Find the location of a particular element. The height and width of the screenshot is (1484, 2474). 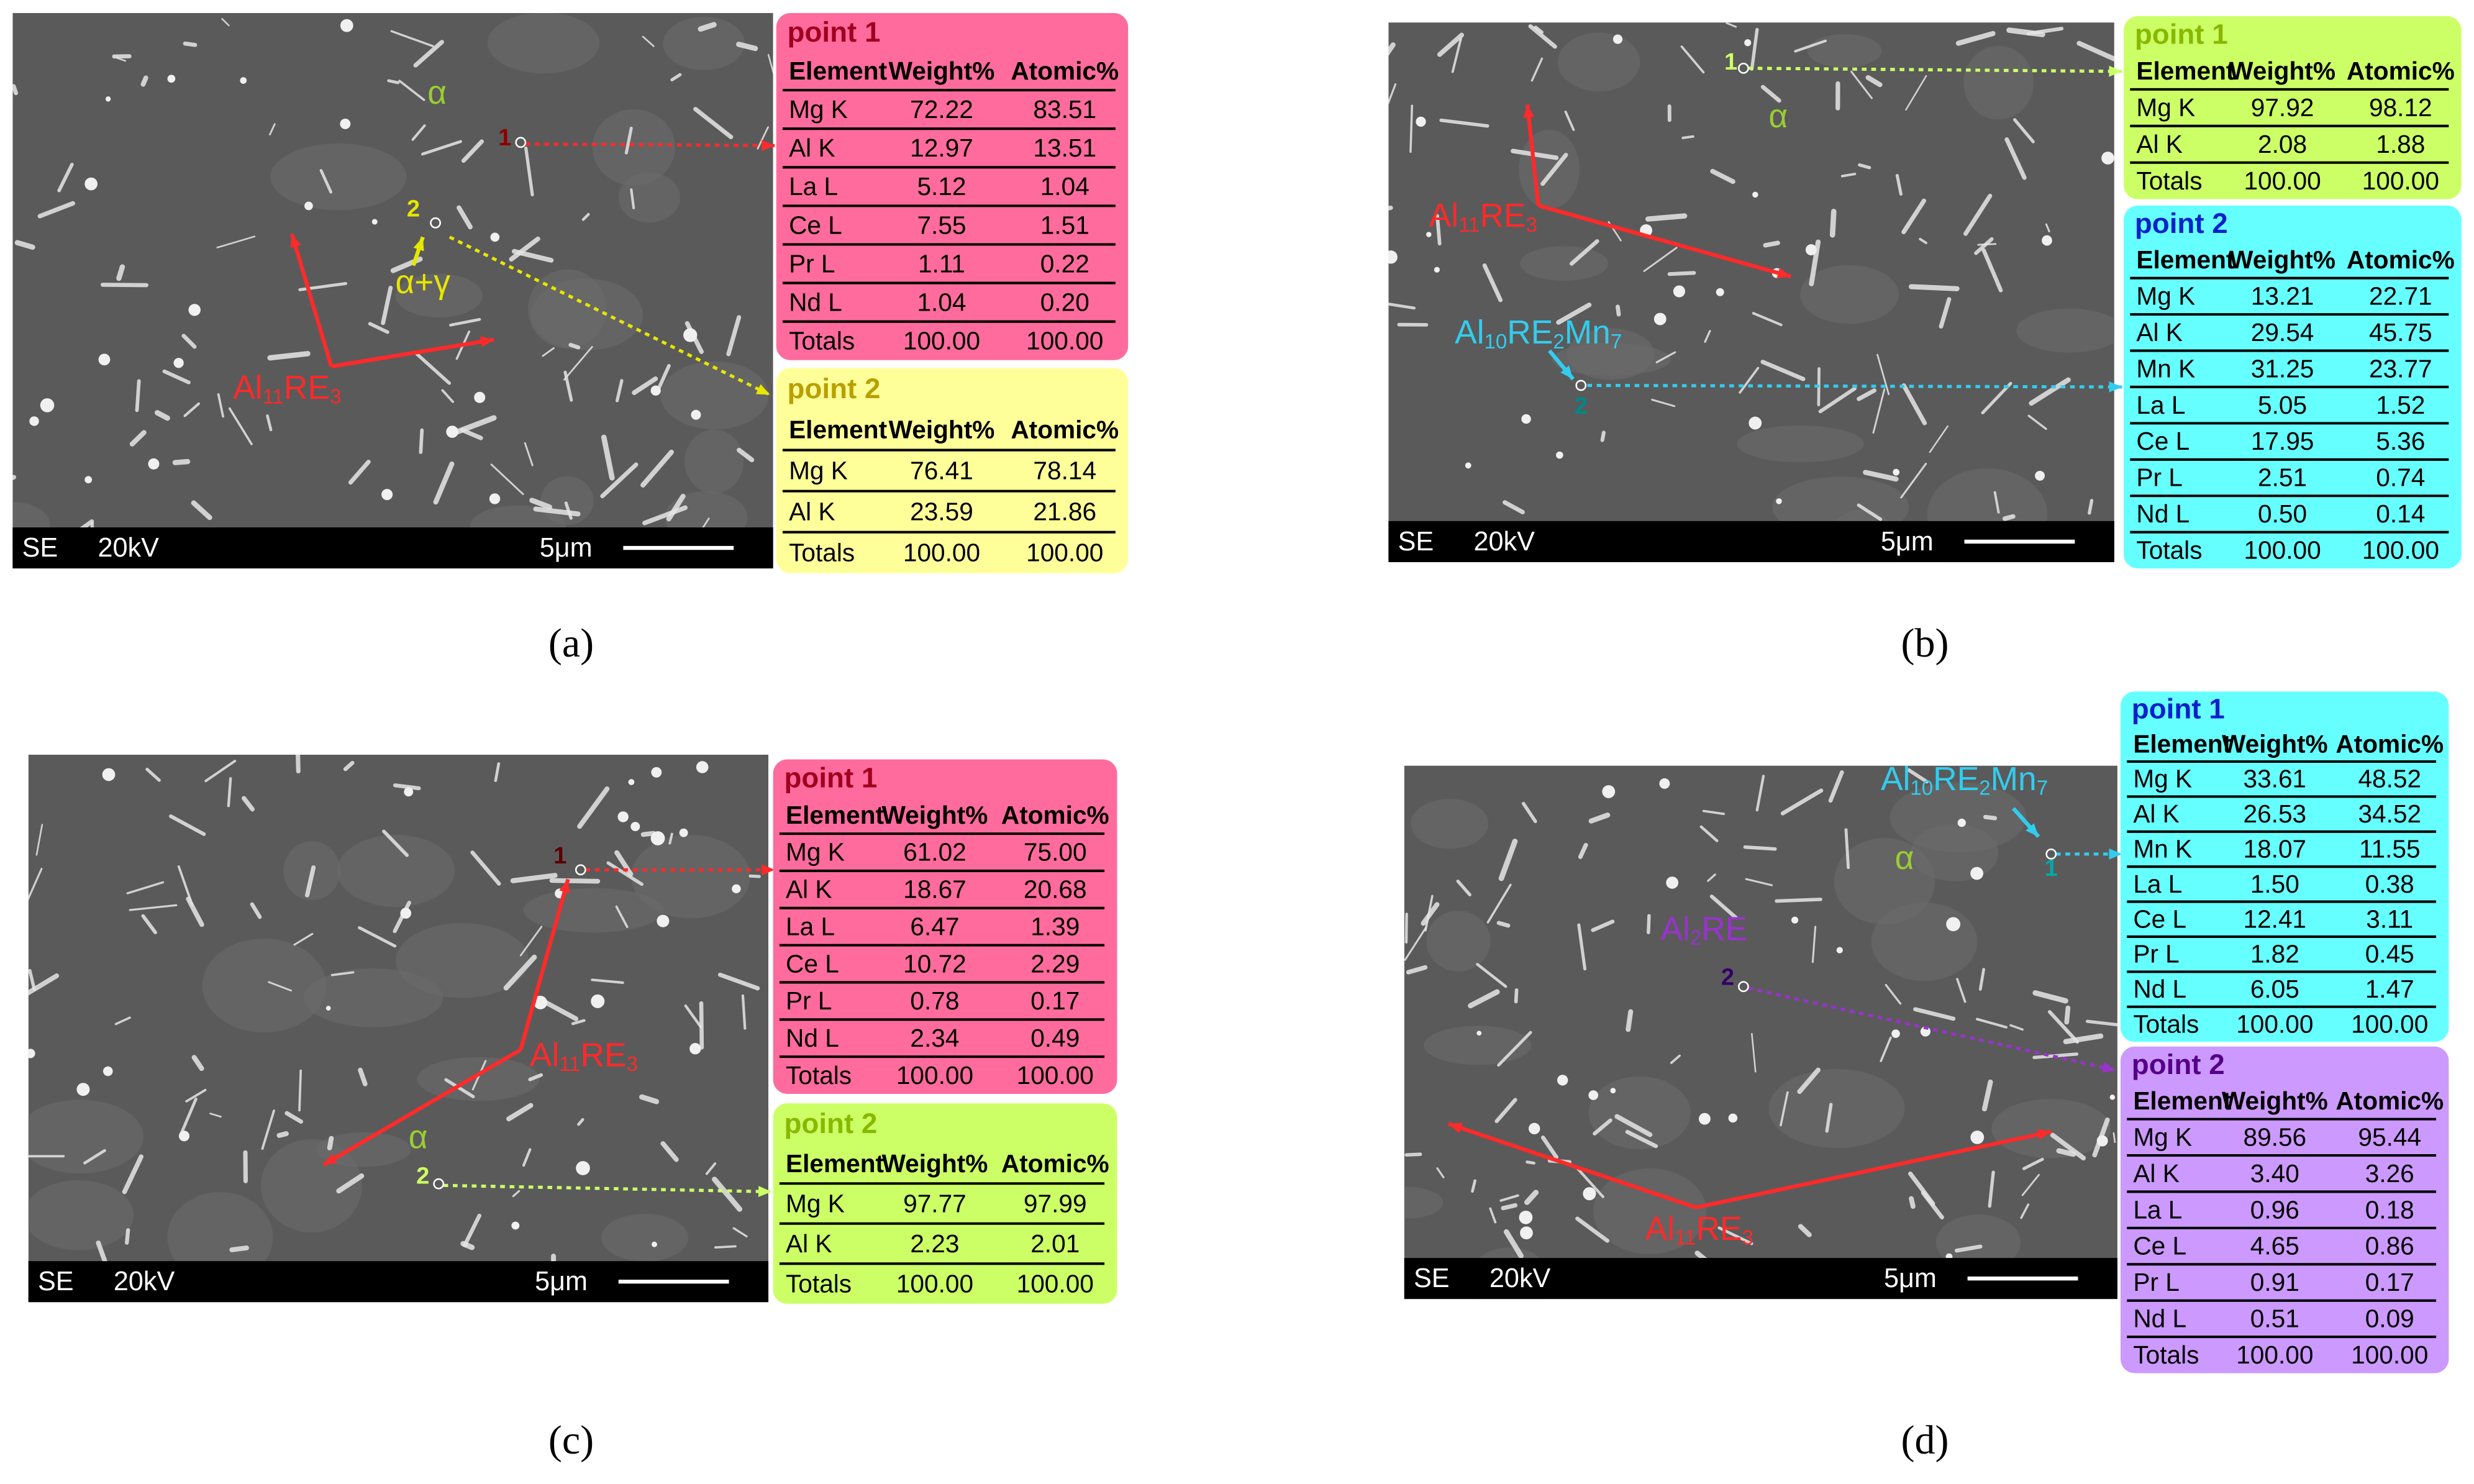

table-cell: 0.78 is located at coordinates (934, 1001).